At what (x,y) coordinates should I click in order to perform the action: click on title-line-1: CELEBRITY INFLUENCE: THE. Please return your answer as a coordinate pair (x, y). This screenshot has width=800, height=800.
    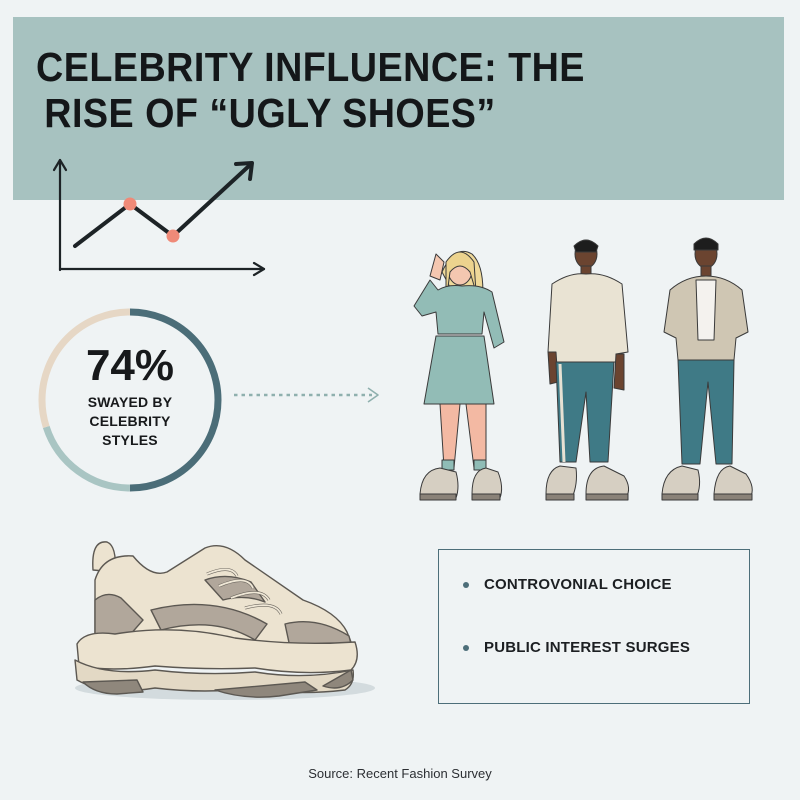
    Looking at the image, I should click on (310, 67).